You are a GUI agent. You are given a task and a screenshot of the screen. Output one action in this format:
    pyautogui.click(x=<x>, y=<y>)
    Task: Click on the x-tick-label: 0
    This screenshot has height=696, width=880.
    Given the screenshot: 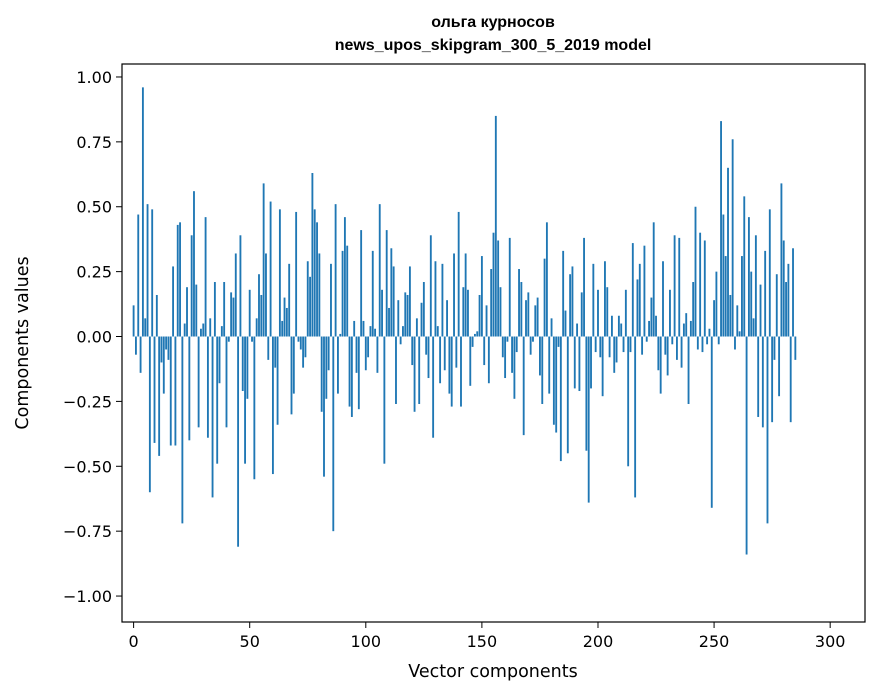 What is the action you would take?
    pyautogui.click(x=134, y=641)
    